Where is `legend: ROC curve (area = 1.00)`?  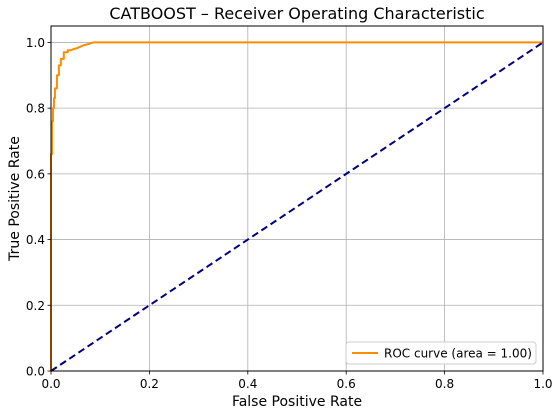
legend: ROC curve (area = 1.00) is located at coordinates (441, 353).